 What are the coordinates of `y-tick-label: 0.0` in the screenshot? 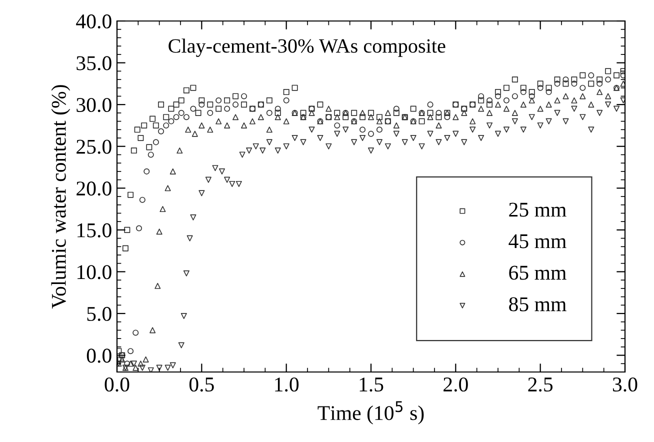 It's located at (99, 355).